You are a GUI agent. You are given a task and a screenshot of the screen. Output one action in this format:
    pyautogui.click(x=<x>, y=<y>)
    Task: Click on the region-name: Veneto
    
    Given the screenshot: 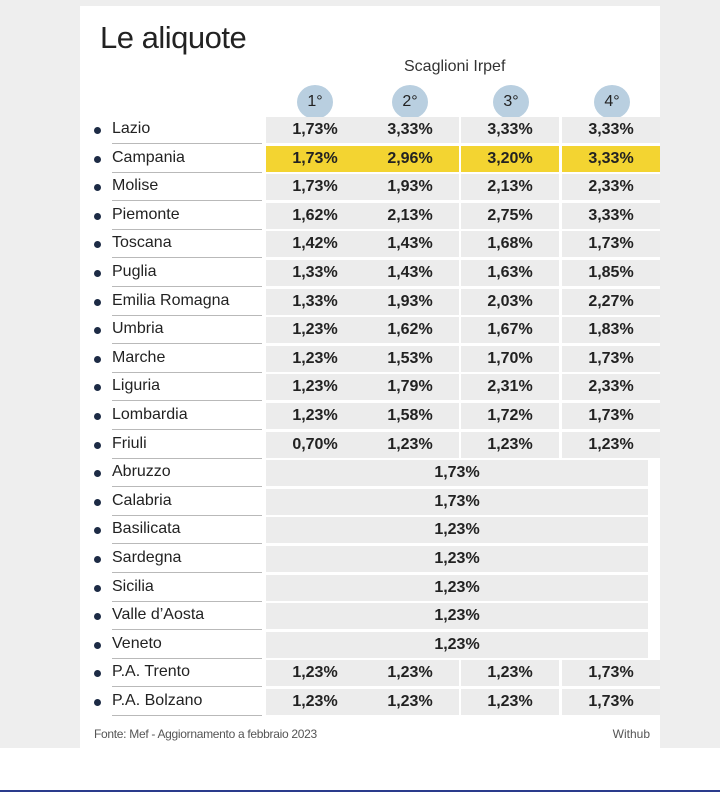 What is the action you would take?
    pyautogui.click(x=137, y=643)
    